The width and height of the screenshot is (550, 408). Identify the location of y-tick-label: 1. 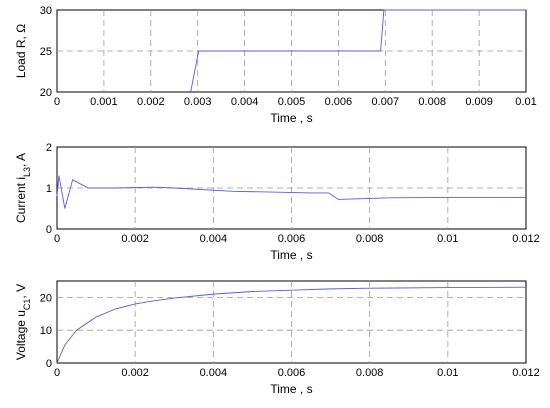
(49, 189).